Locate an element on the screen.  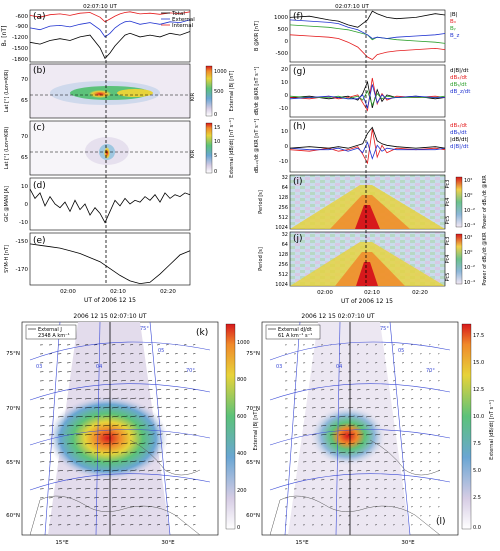
legend-h-0: dBₓ/dt is located at coordinates (459, 126).